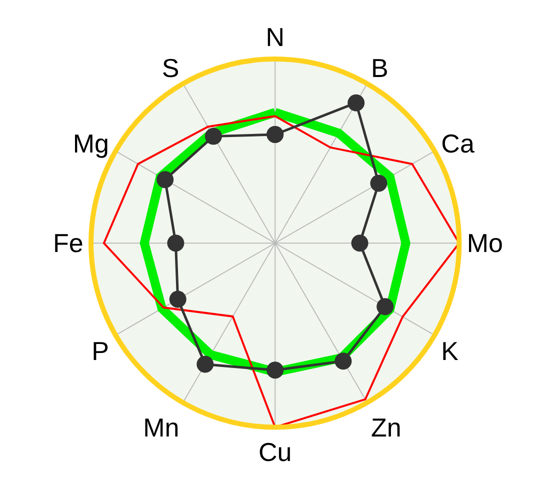 The image size is (548, 480). What do you see at coordinates (161, 427) in the screenshot?
I see `spoke-label: Mn` at bounding box center [161, 427].